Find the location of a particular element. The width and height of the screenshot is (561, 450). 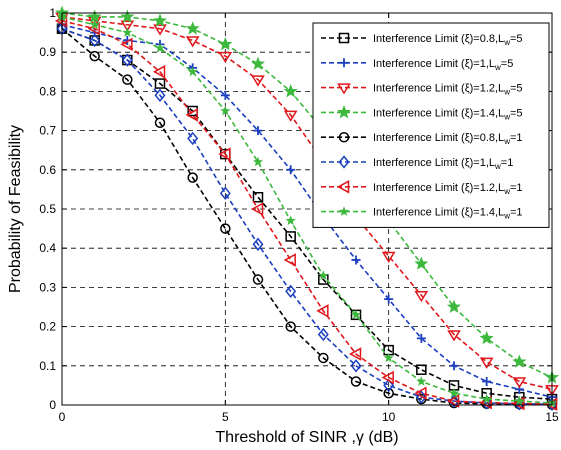

legend-entry: Interference Limit (ξ)=1,Lw=1 is located at coordinates (417, 163).